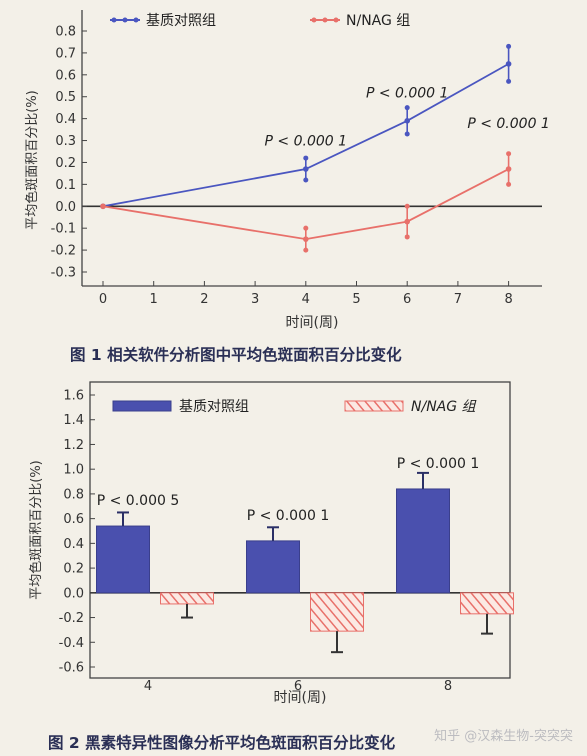  I want to click on y-tick-label: 0.7, so click(65, 53).